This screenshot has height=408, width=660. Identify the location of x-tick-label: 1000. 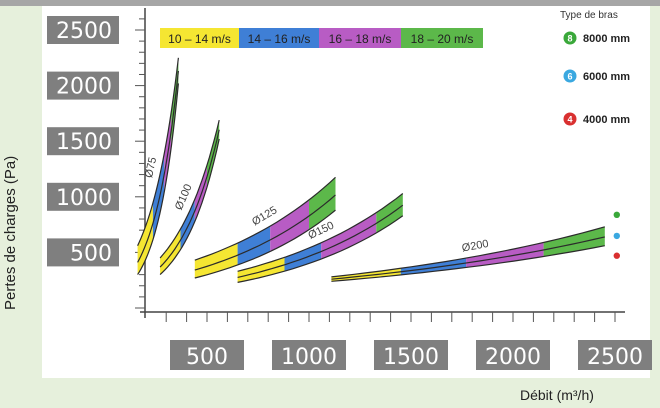
(309, 357).